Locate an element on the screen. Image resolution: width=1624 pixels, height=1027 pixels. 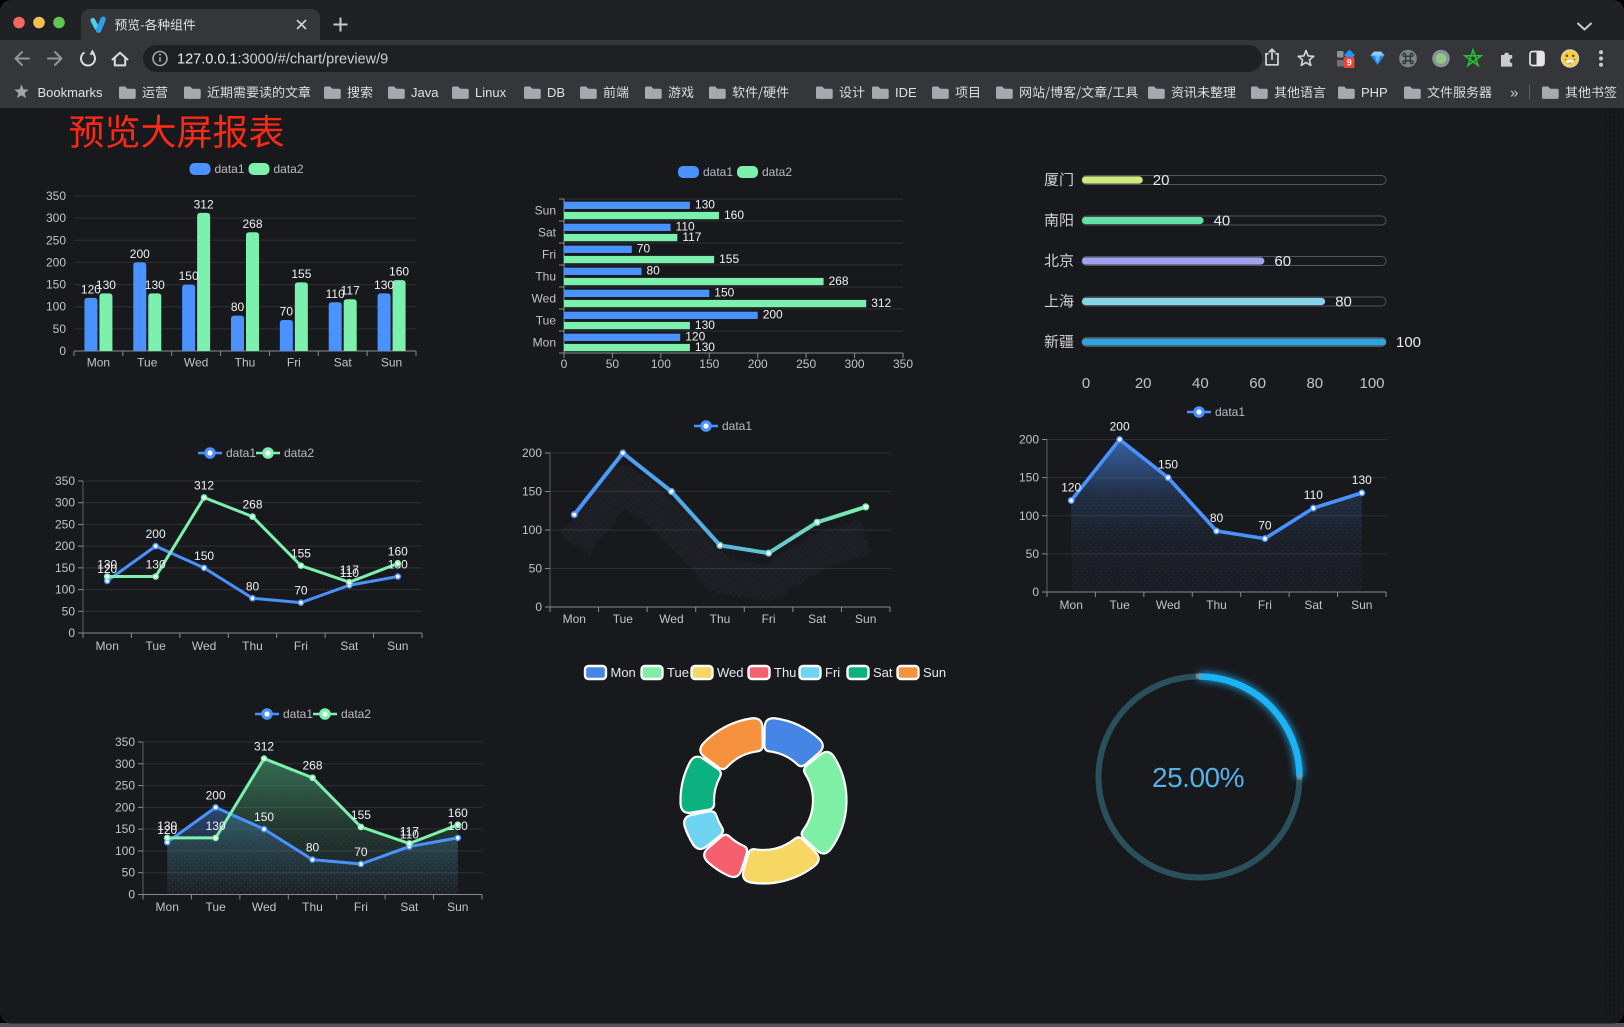
svg-text:127.0.0.1:3000/#/chart/preview: 127.0.0.1:3000/#/chart/preview/9 is located at coordinates (282, 60).